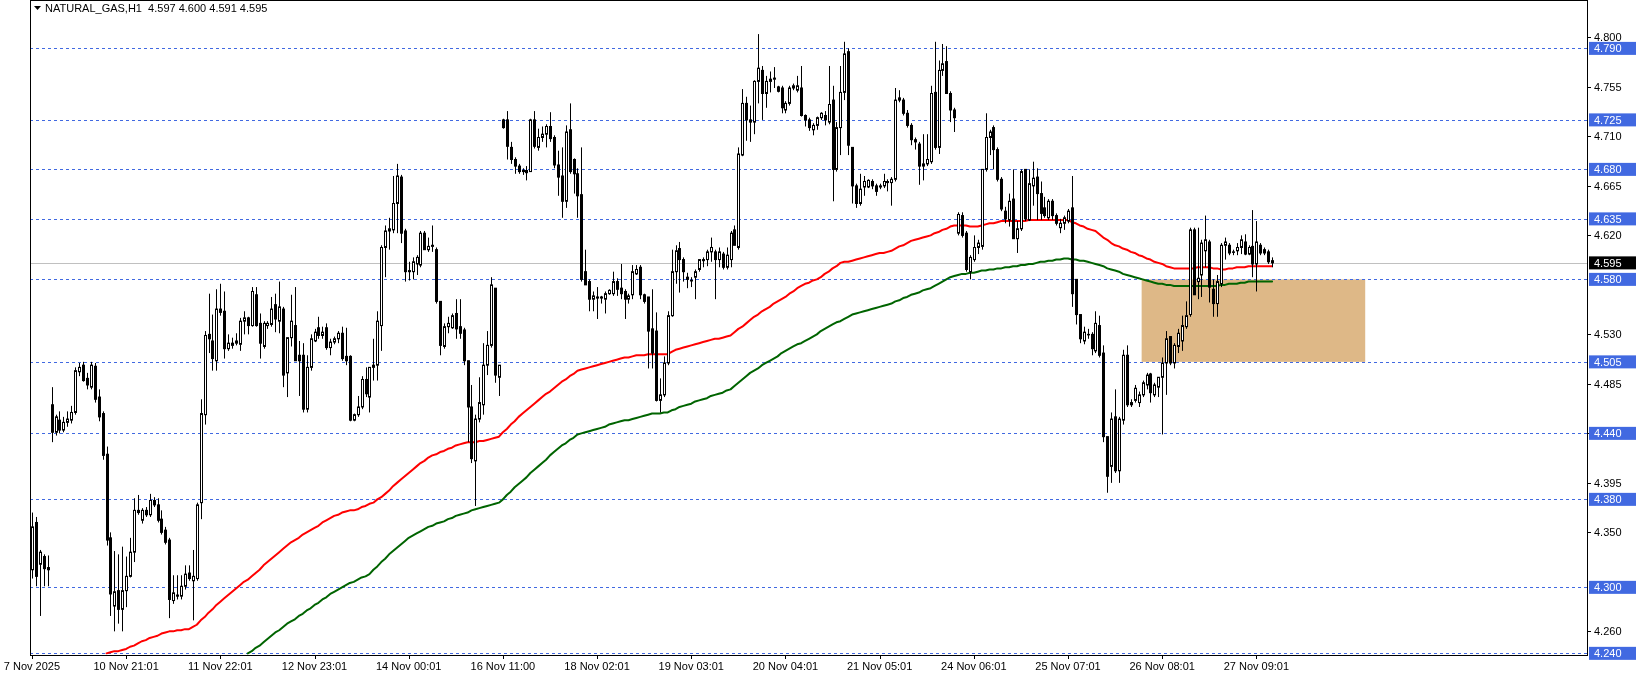  I want to click on x-tick-label: 12 Nov 23:01, so click(314, 666).